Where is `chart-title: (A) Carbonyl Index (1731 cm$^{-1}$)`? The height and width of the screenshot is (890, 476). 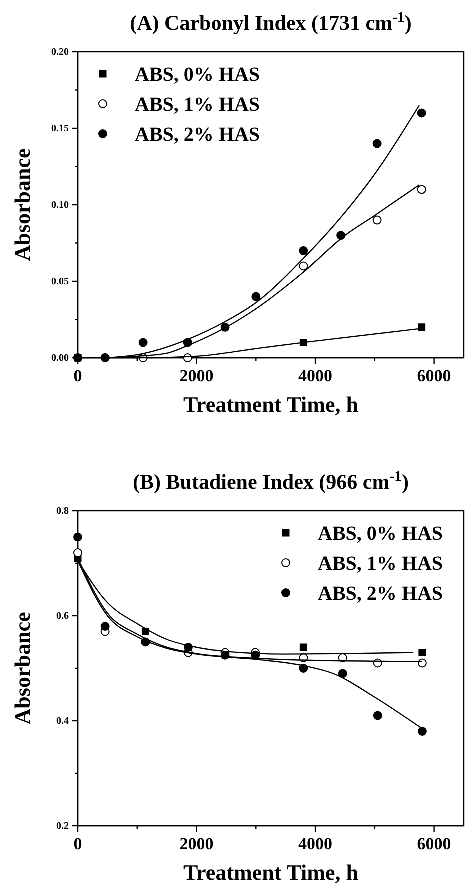
chart-title: (A) Carbonyl Index (1731 cm$^{-1}$) is located at coordinates (271, 22).